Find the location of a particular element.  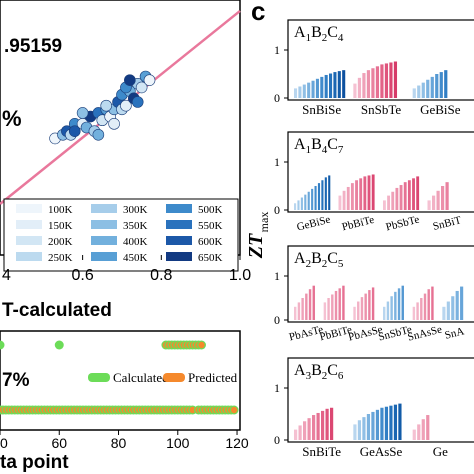

legend-box is located at coordinates (121, 235).